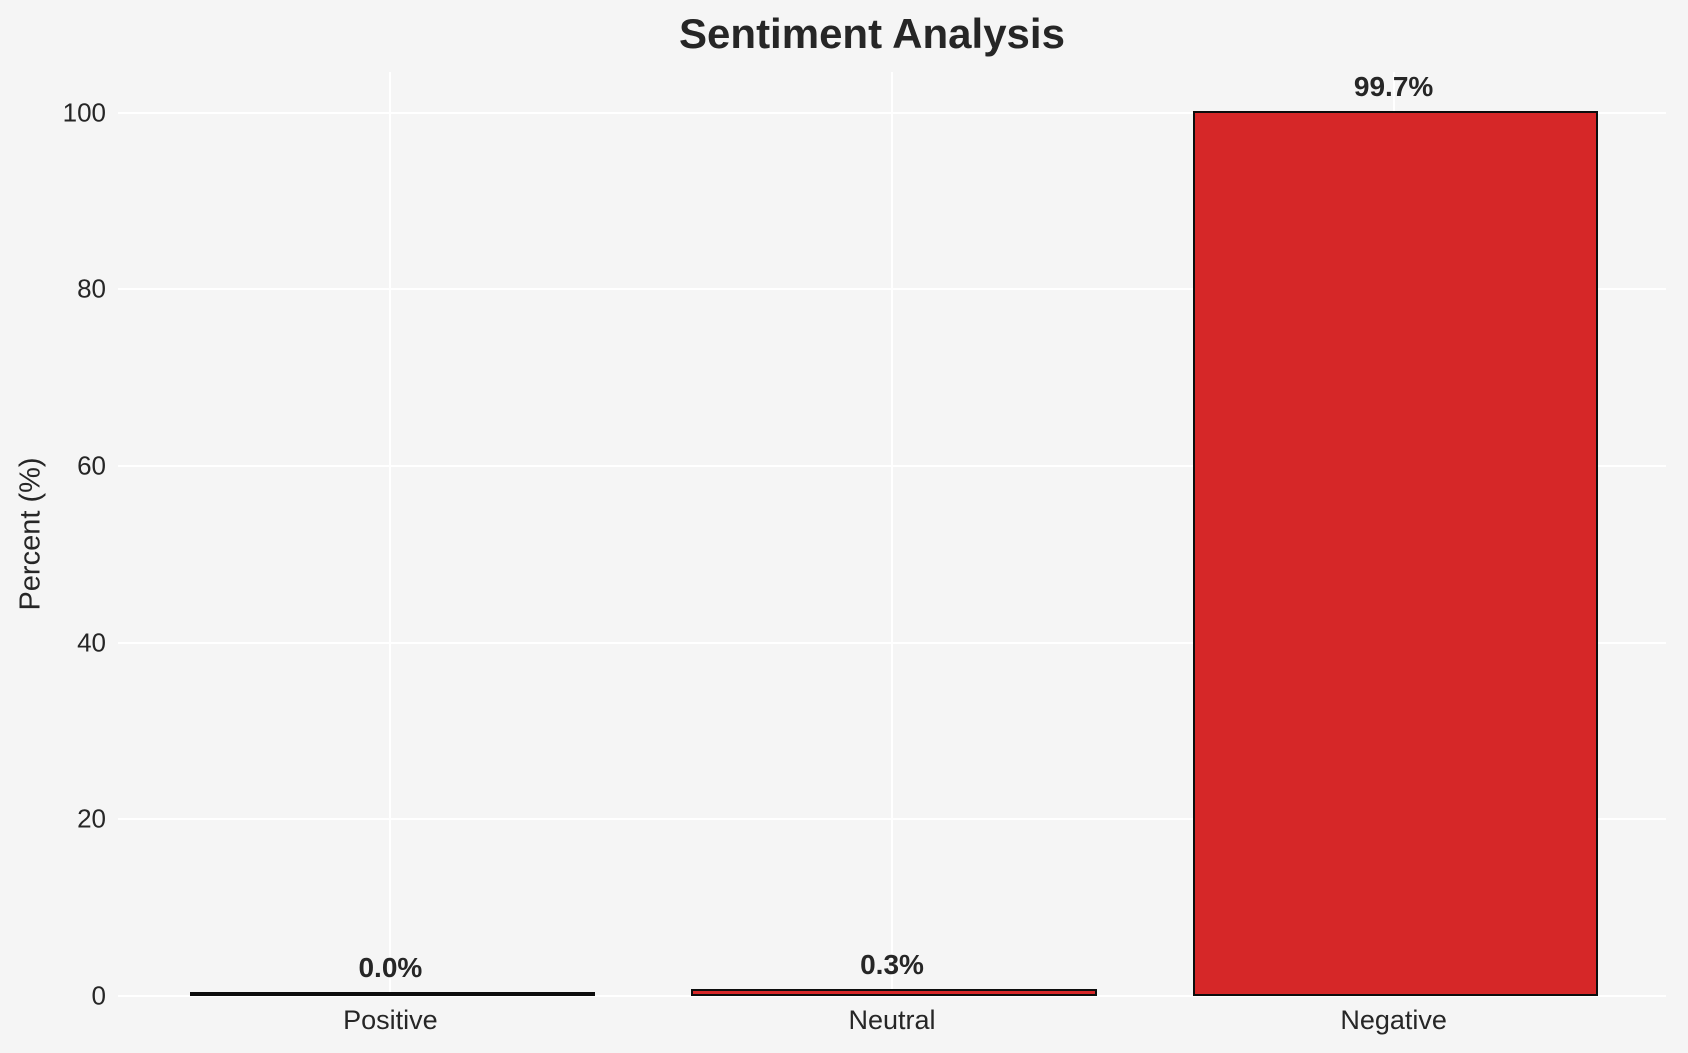  I want to click on chart-title: Sentiment Analysis, so click(872, 33).